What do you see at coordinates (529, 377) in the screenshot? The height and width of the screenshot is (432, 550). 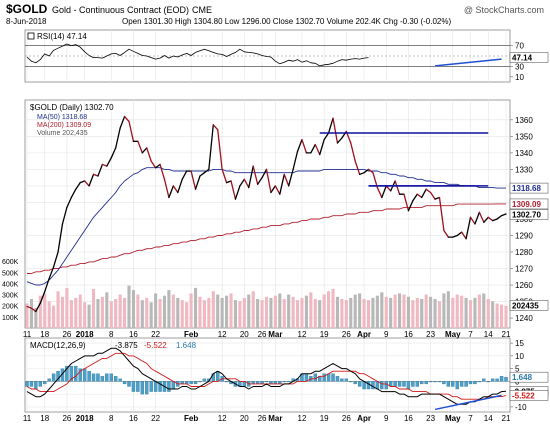 I see `hist-last-tag` at bounding box center [529, 377].